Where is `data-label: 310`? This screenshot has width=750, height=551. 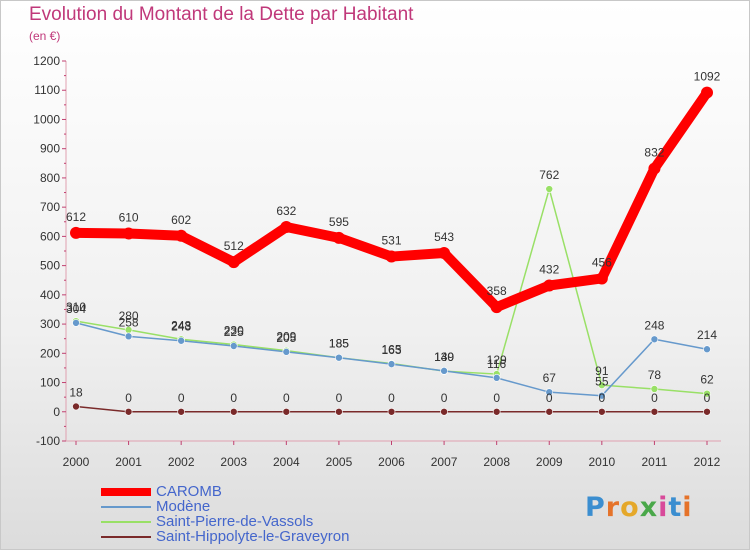
data-label: 310 is located at coordinates (76, 307).